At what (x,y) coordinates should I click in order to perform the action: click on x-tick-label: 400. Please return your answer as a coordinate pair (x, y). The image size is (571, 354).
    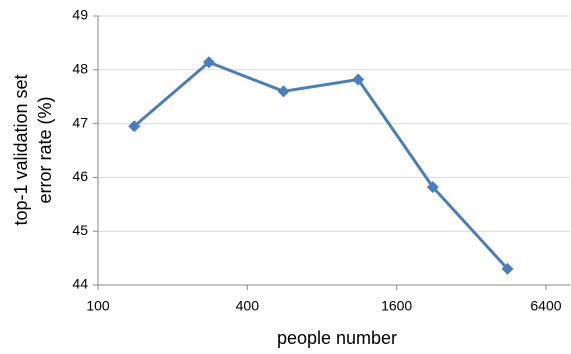
    Looking at the image, I should click on (248, 306).